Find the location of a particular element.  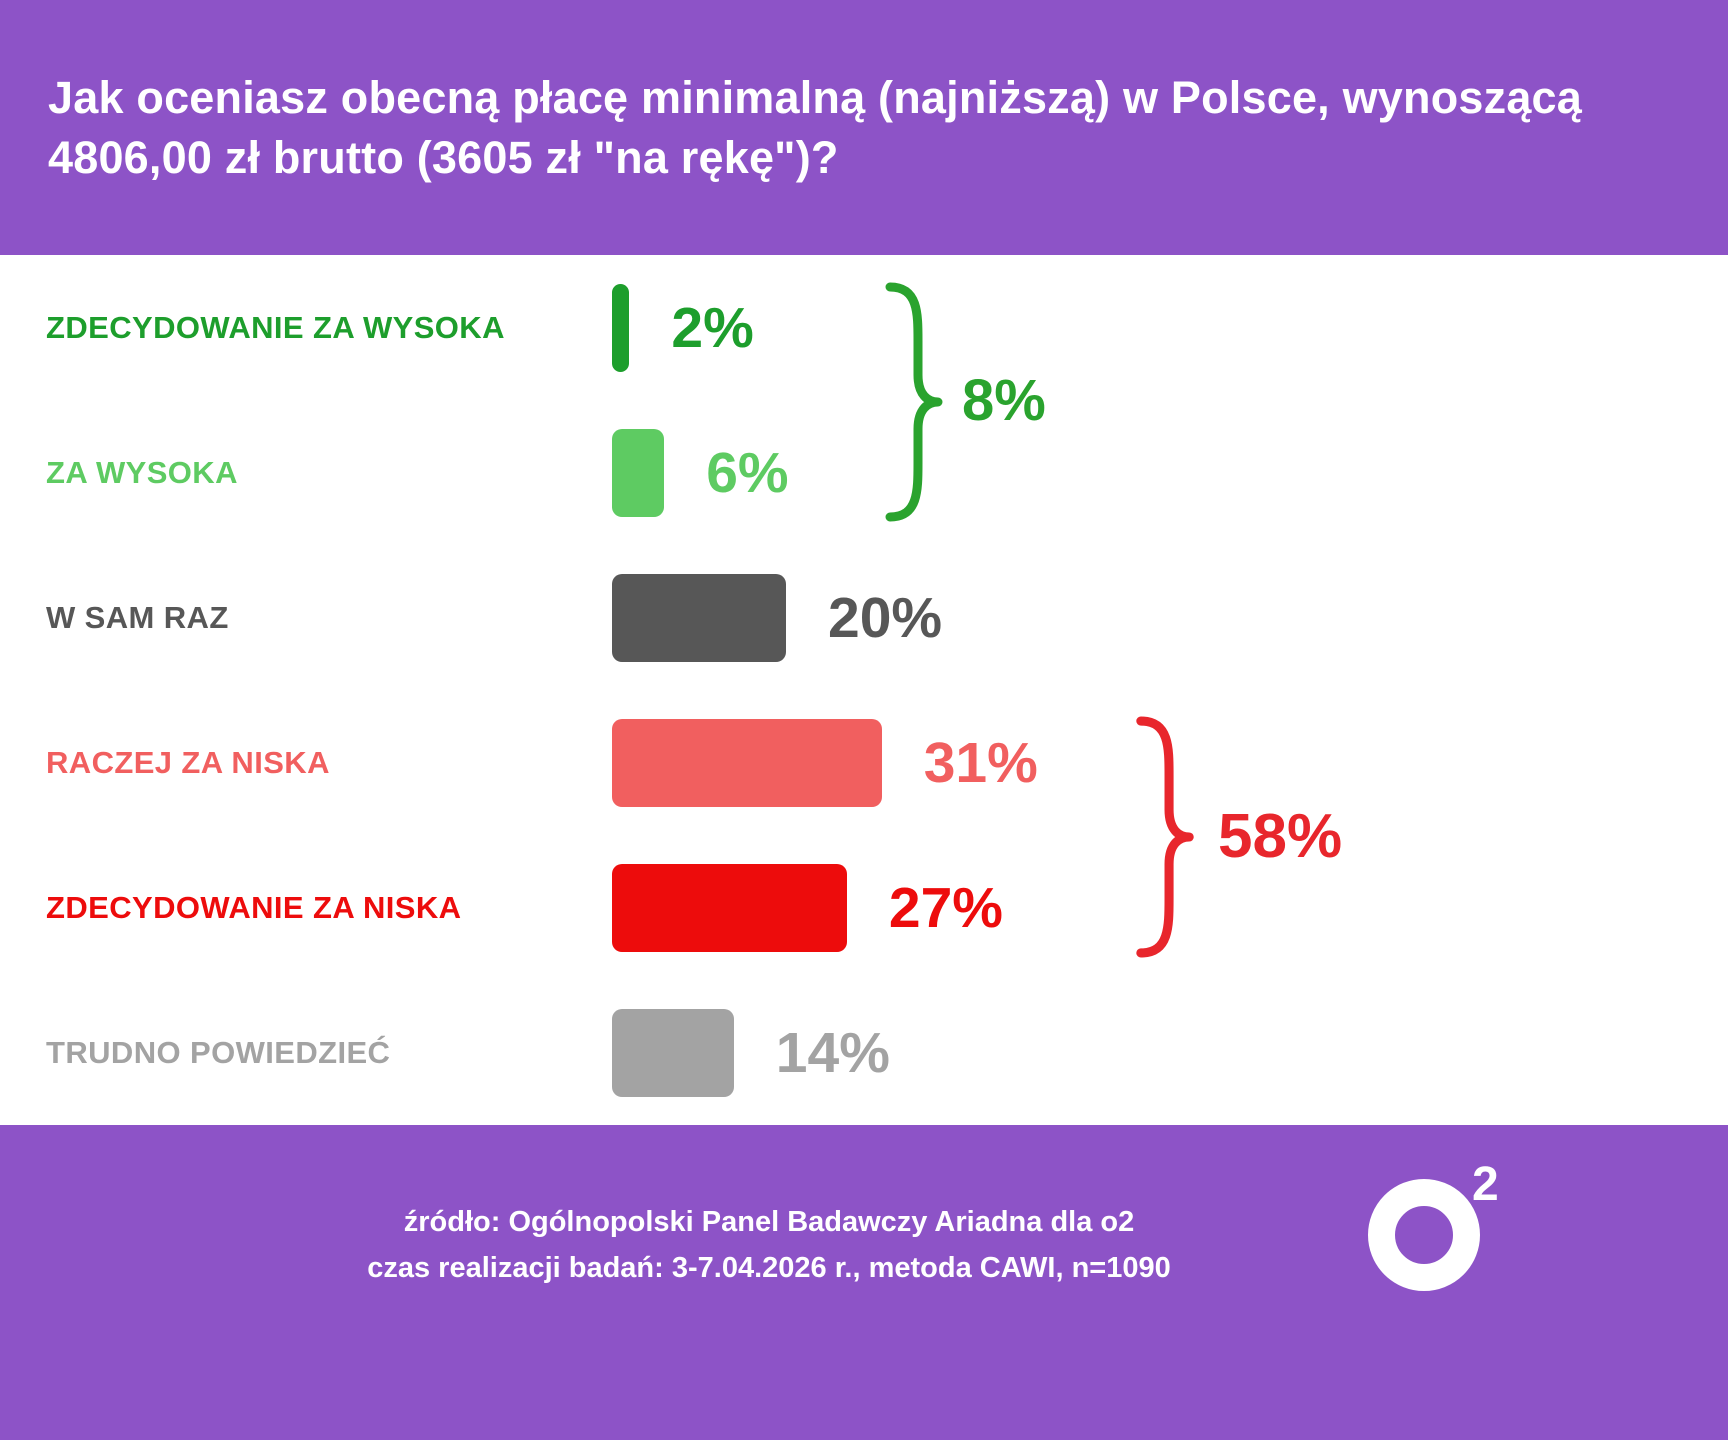

category-label: ZDECYDOWANIE ZA NISKA is located at coordinates (254, 907).